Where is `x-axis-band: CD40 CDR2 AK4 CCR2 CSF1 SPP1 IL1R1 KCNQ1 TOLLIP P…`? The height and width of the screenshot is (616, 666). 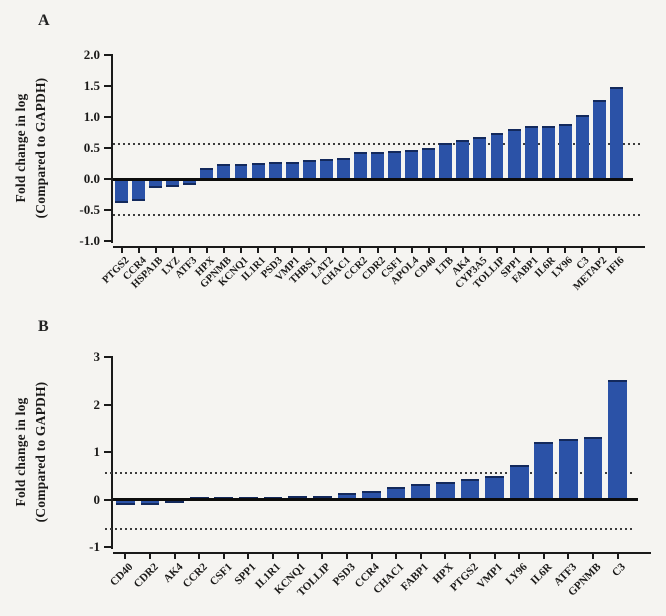
x-axis-band: CD40 CDR2 AK4 CCR2 CSF1 SPP1 IL1R1 KCNQ1 TOLLIP P… is located at coordinates (379, 581).